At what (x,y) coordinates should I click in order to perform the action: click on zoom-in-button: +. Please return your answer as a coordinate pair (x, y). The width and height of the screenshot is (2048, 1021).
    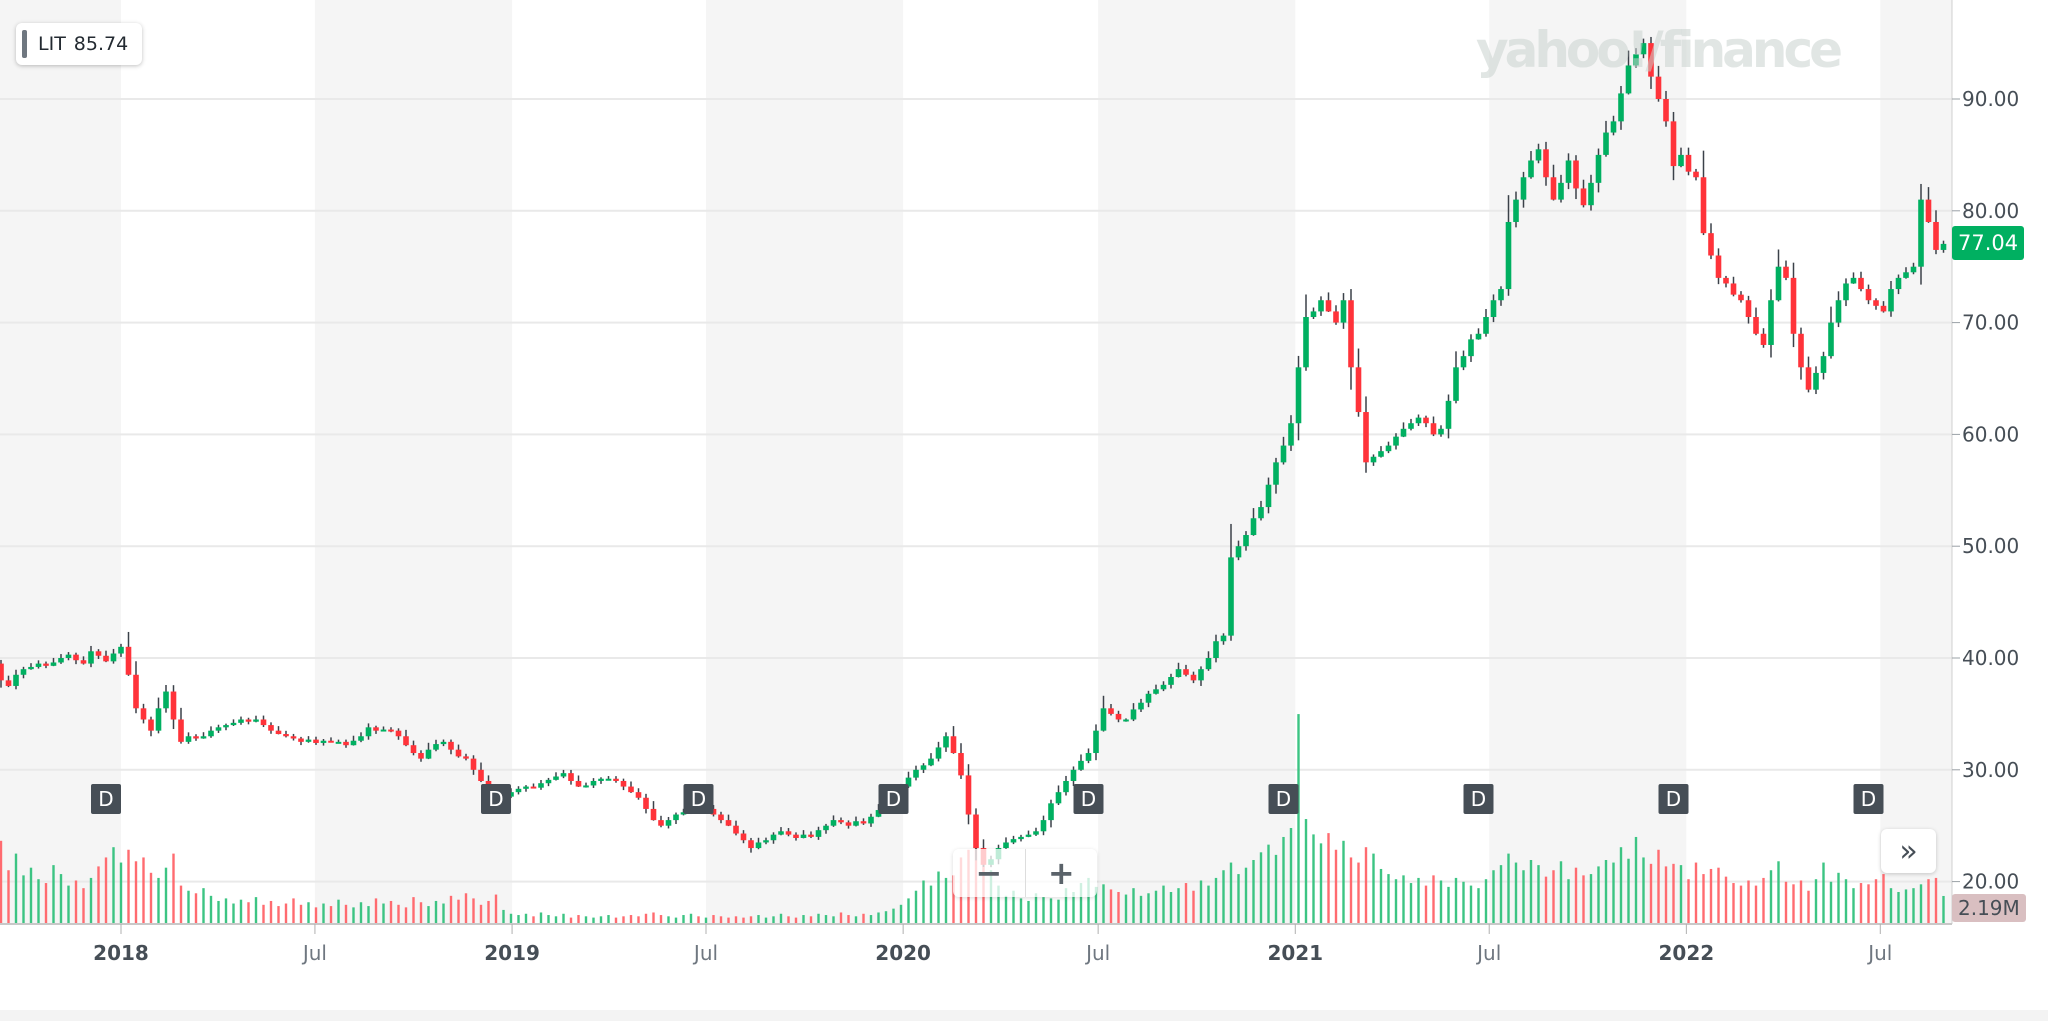
    Looking at the image, I should click on (1061, 873).